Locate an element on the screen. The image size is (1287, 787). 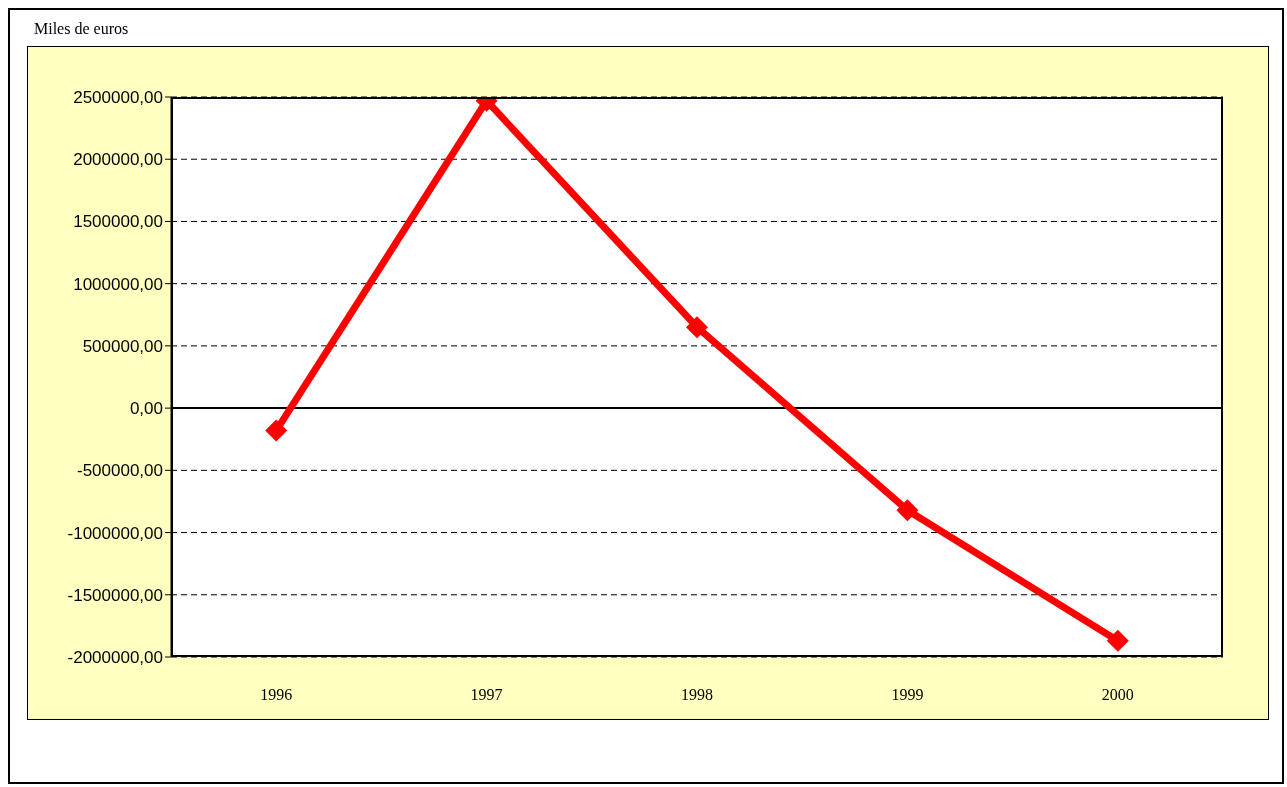
y-tick-label: 2000000,00 is located at coordinates (118, 160).